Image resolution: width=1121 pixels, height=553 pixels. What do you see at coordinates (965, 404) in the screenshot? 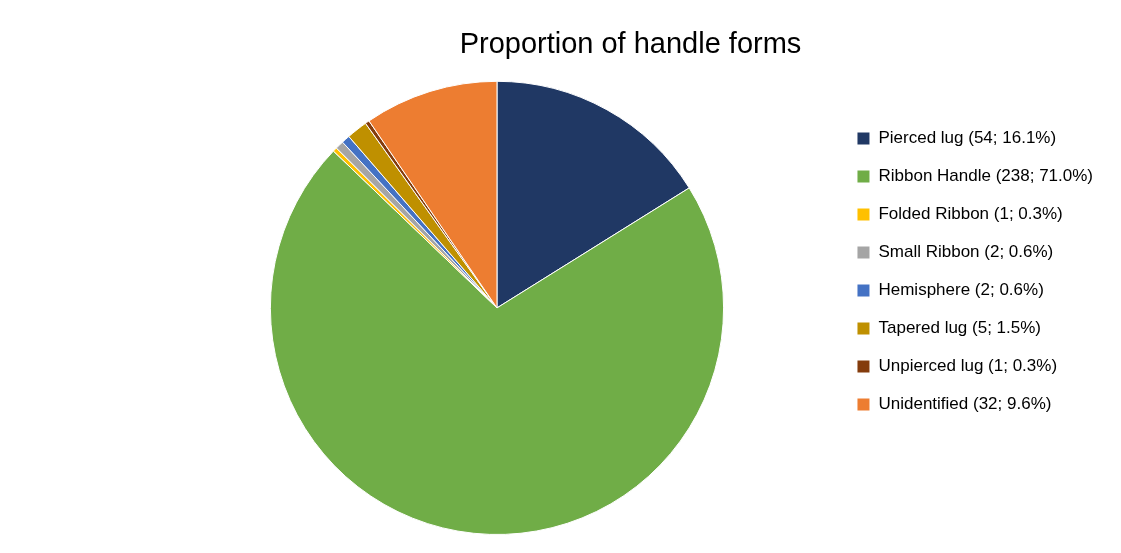
I see `legend-label: Unidentified (32; 9.6%)` at bounding box center [965, 404].